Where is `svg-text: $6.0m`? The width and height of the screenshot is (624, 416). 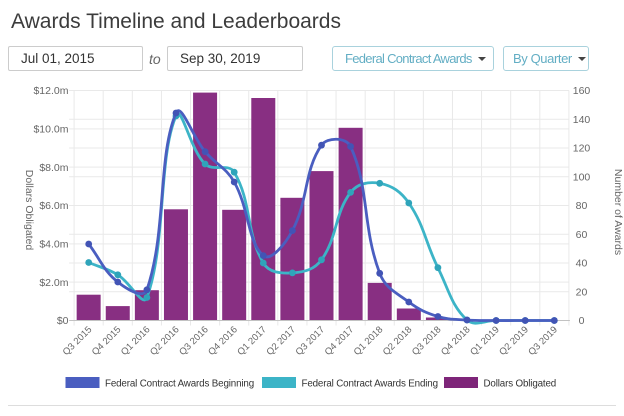 svg-text: $6.0m is located at coordinates (53, 206).